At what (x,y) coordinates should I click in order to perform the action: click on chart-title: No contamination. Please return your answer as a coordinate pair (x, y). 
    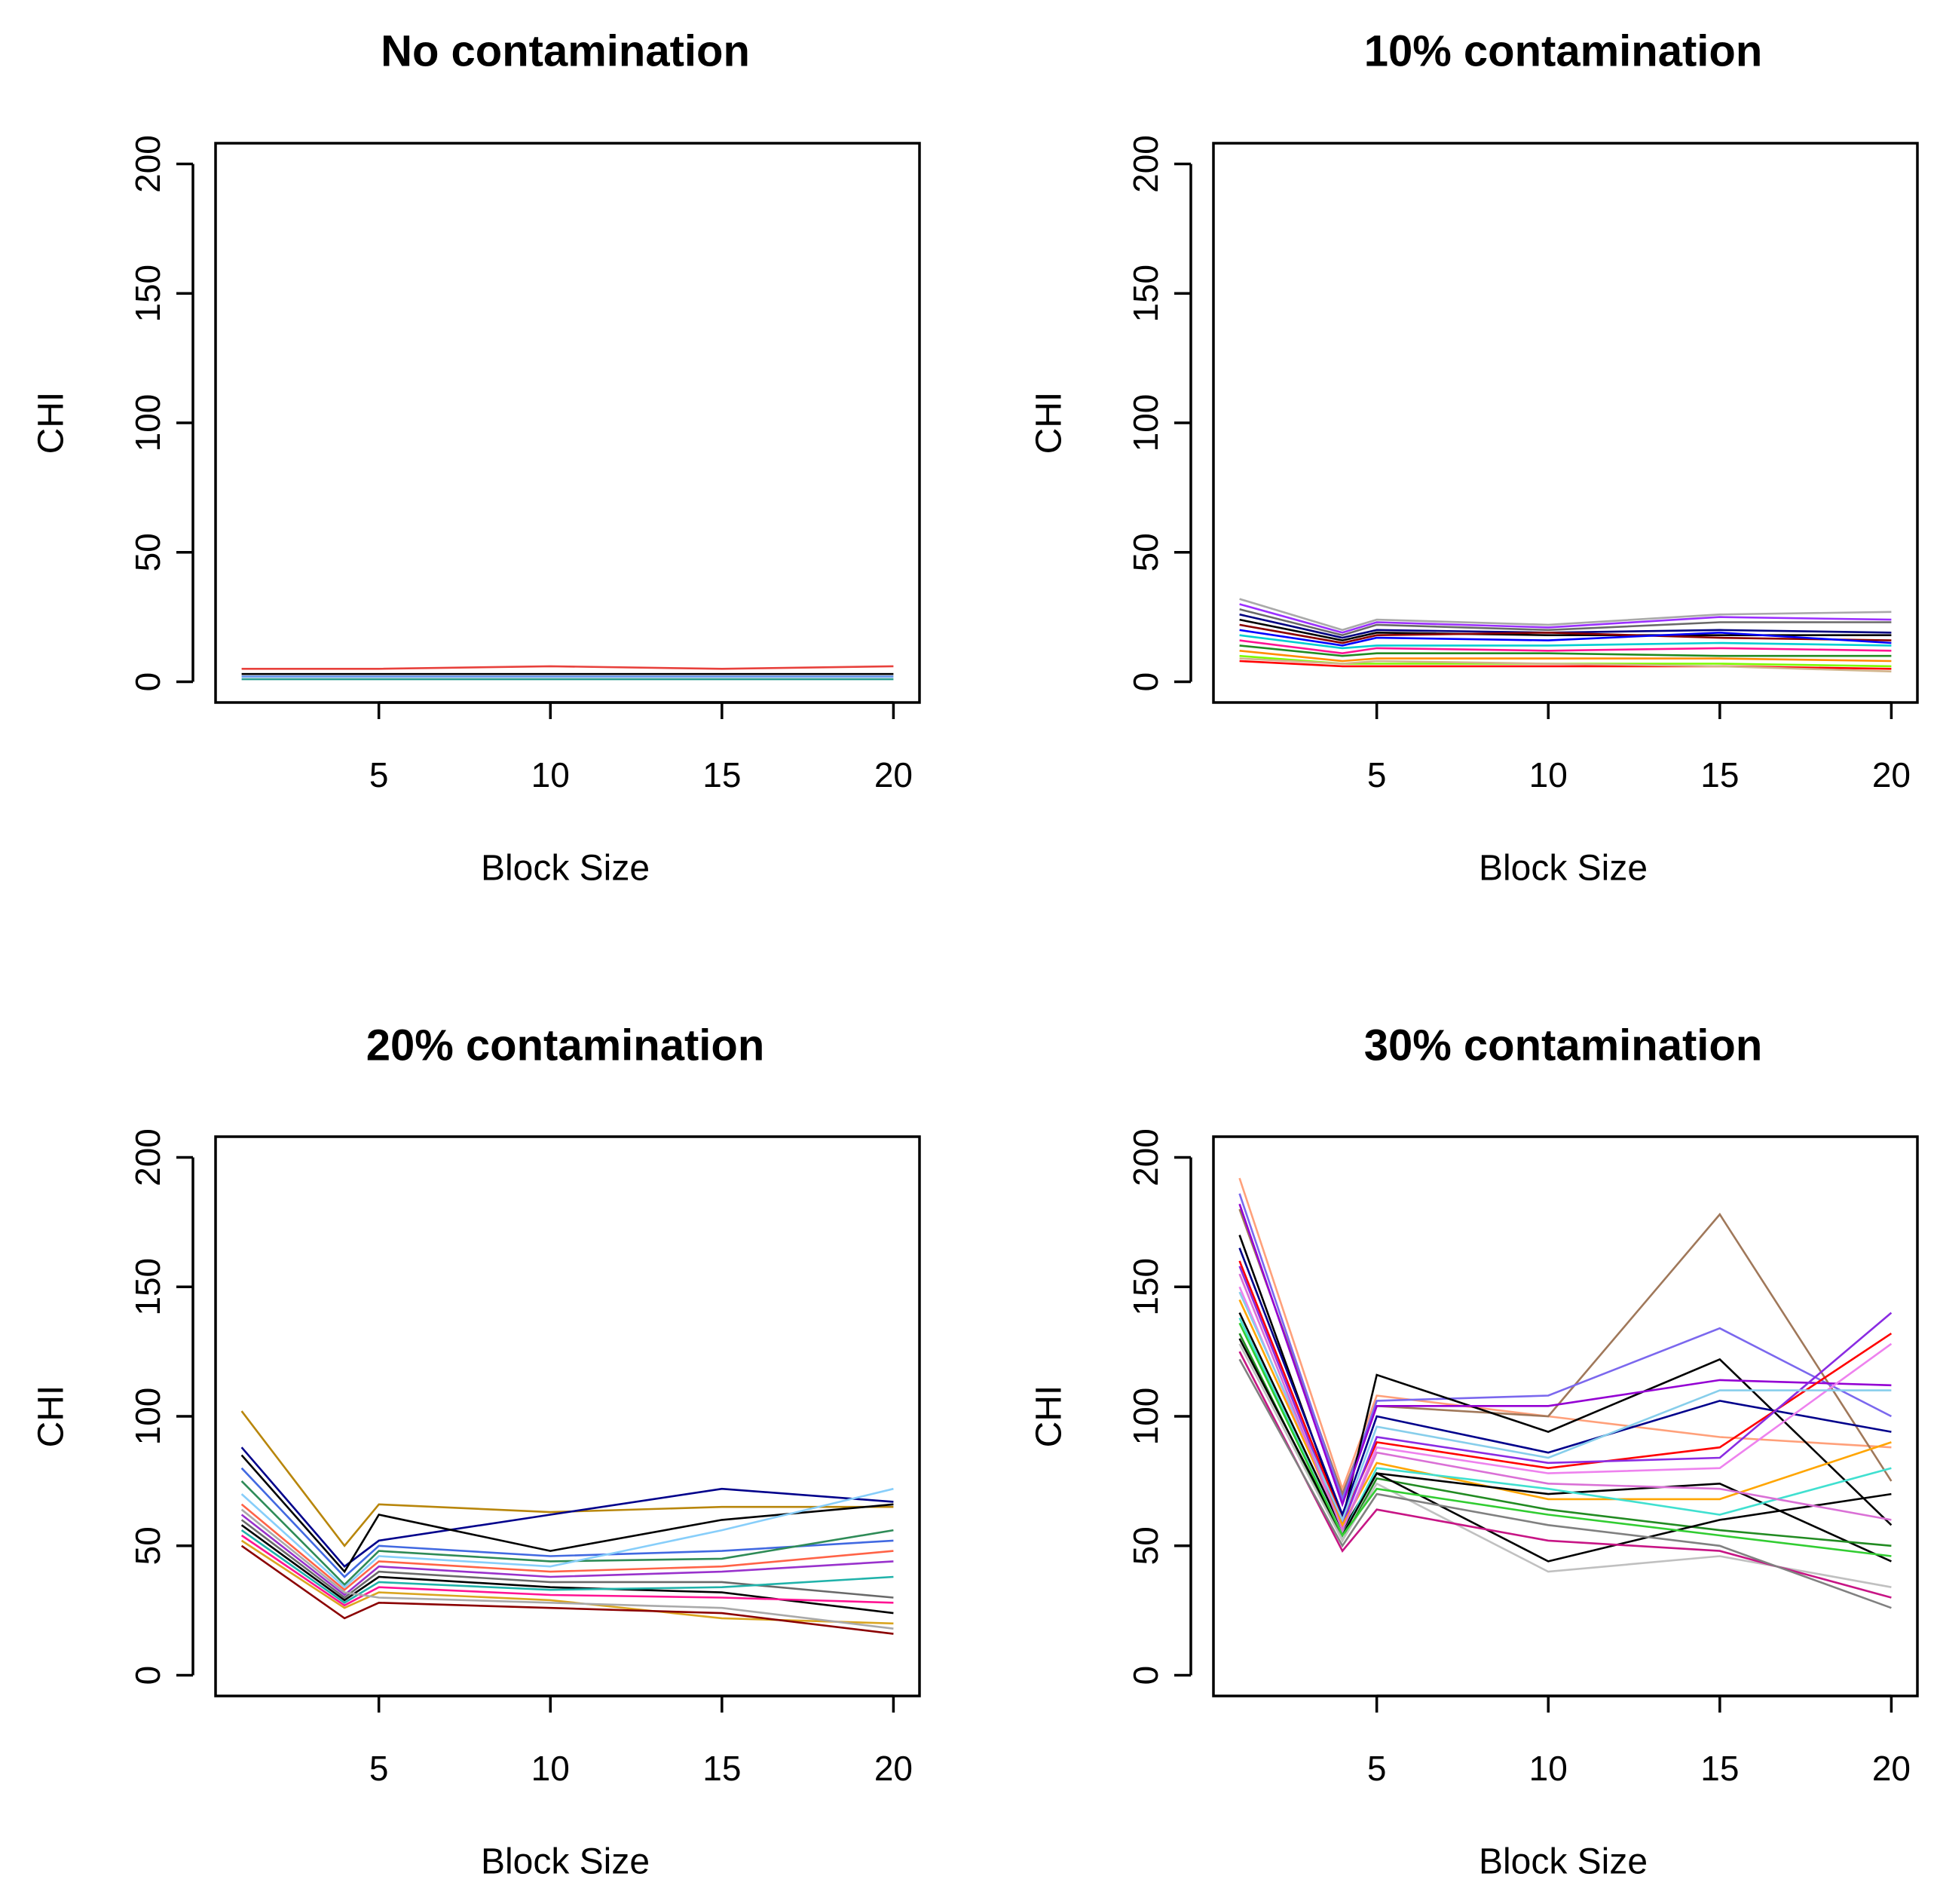
    Looking at the image, I should click on (565, 51).